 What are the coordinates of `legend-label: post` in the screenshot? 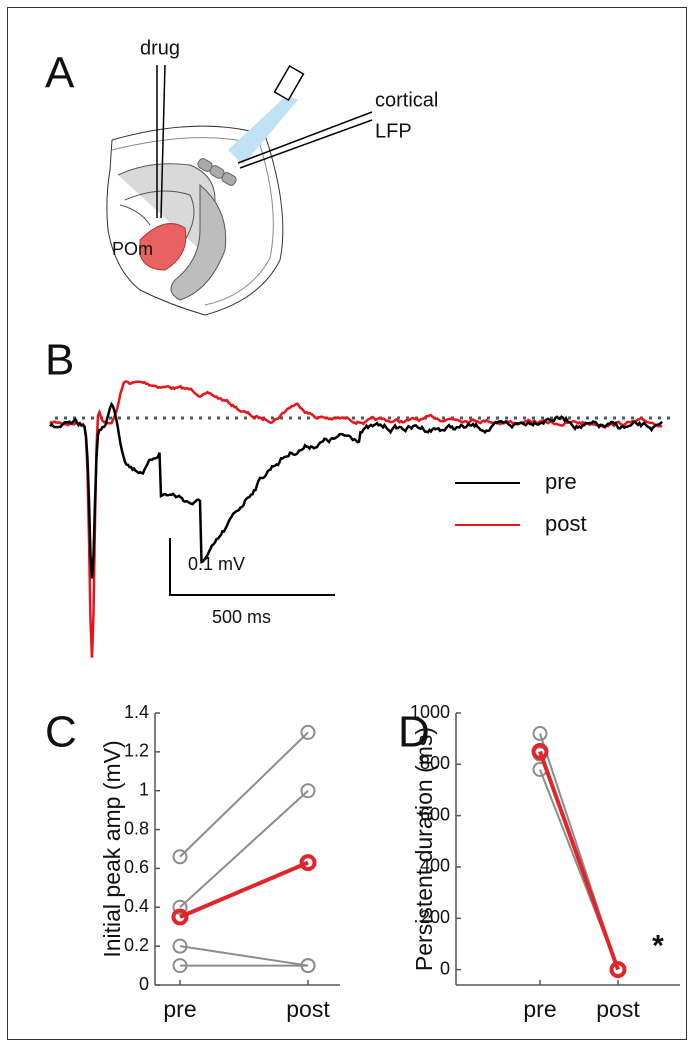 It's located at (566, 523).